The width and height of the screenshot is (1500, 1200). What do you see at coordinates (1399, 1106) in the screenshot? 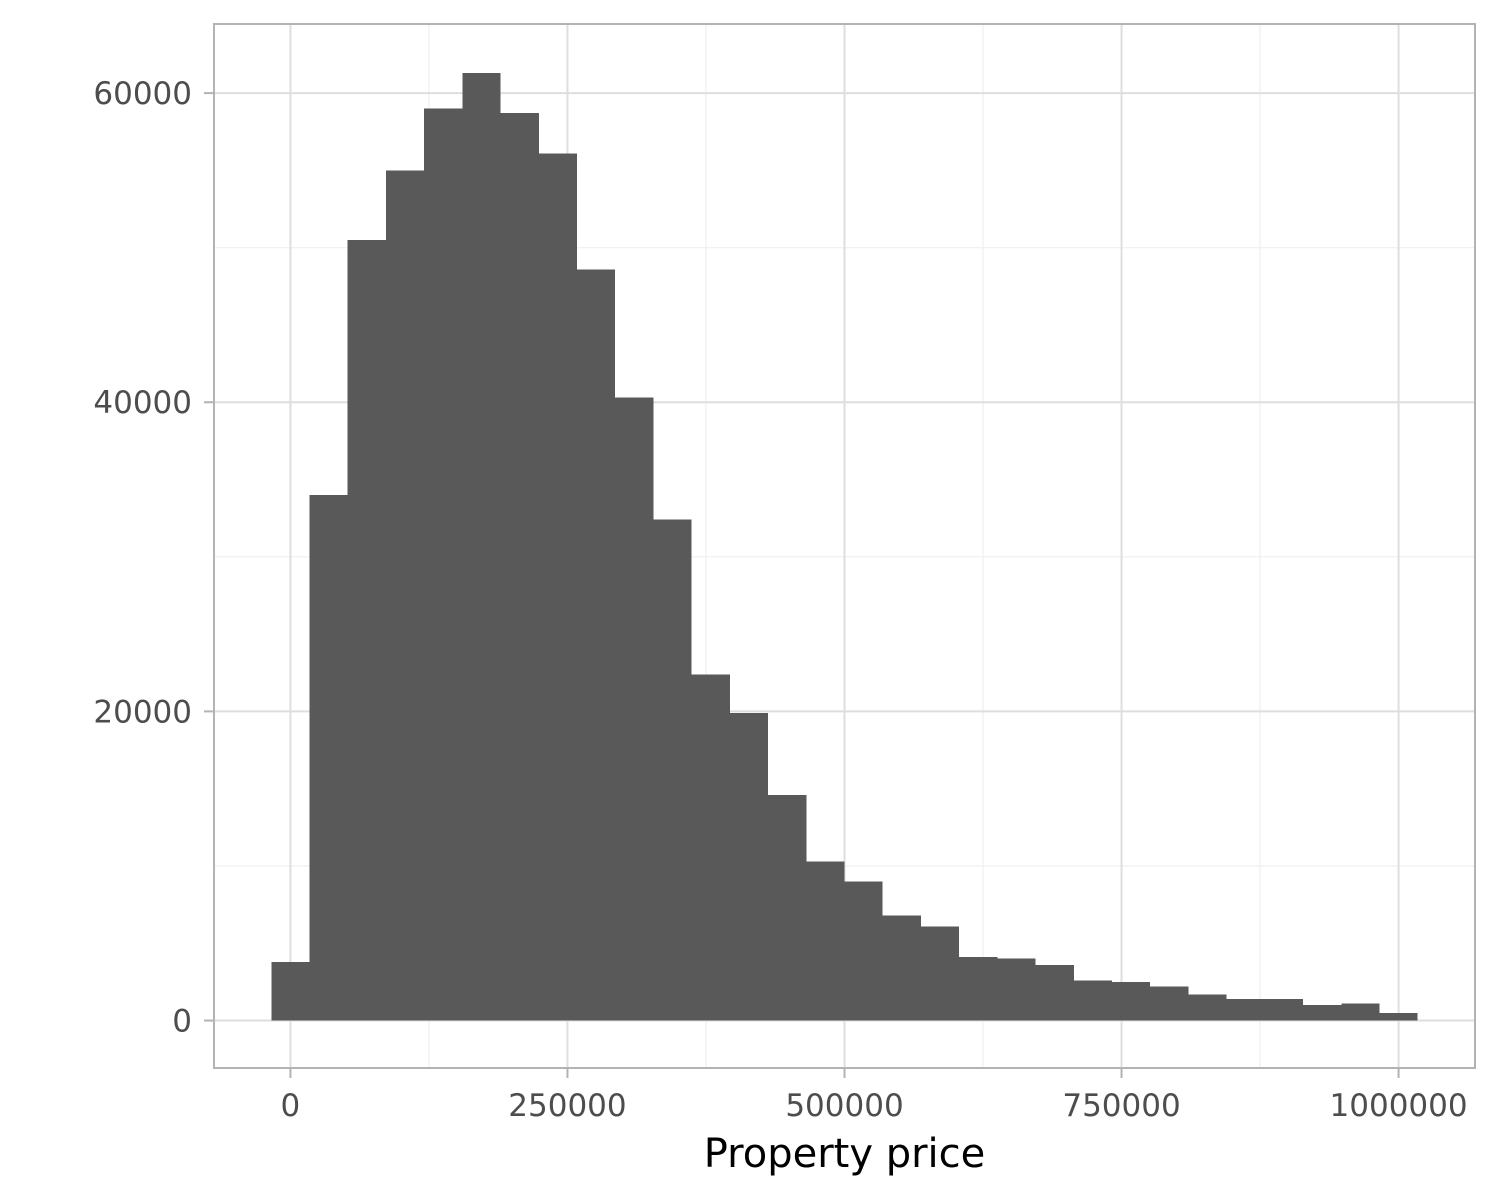
I see `x-tick-label: 1000000` at bounding box center [1399, 1106].